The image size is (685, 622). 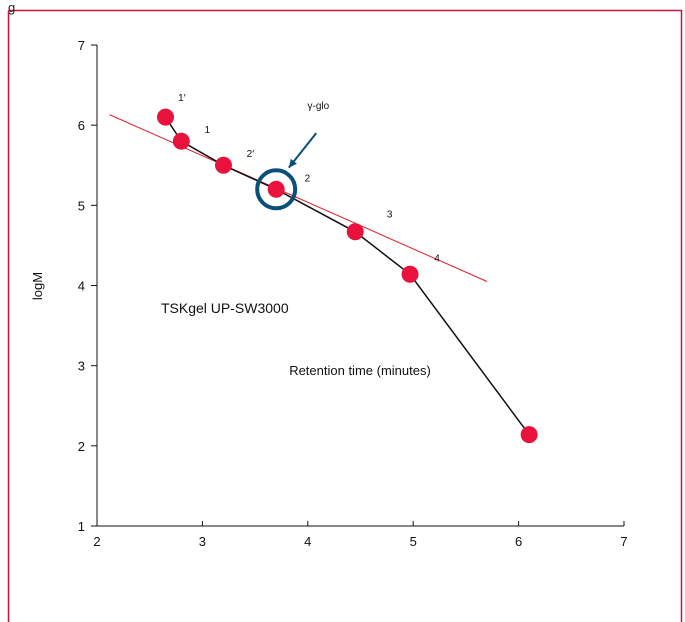 What do you see at coordinates (81, 125) in the screenshot?
I see `y-tick-label: 6` at bounding box center [81, 125].